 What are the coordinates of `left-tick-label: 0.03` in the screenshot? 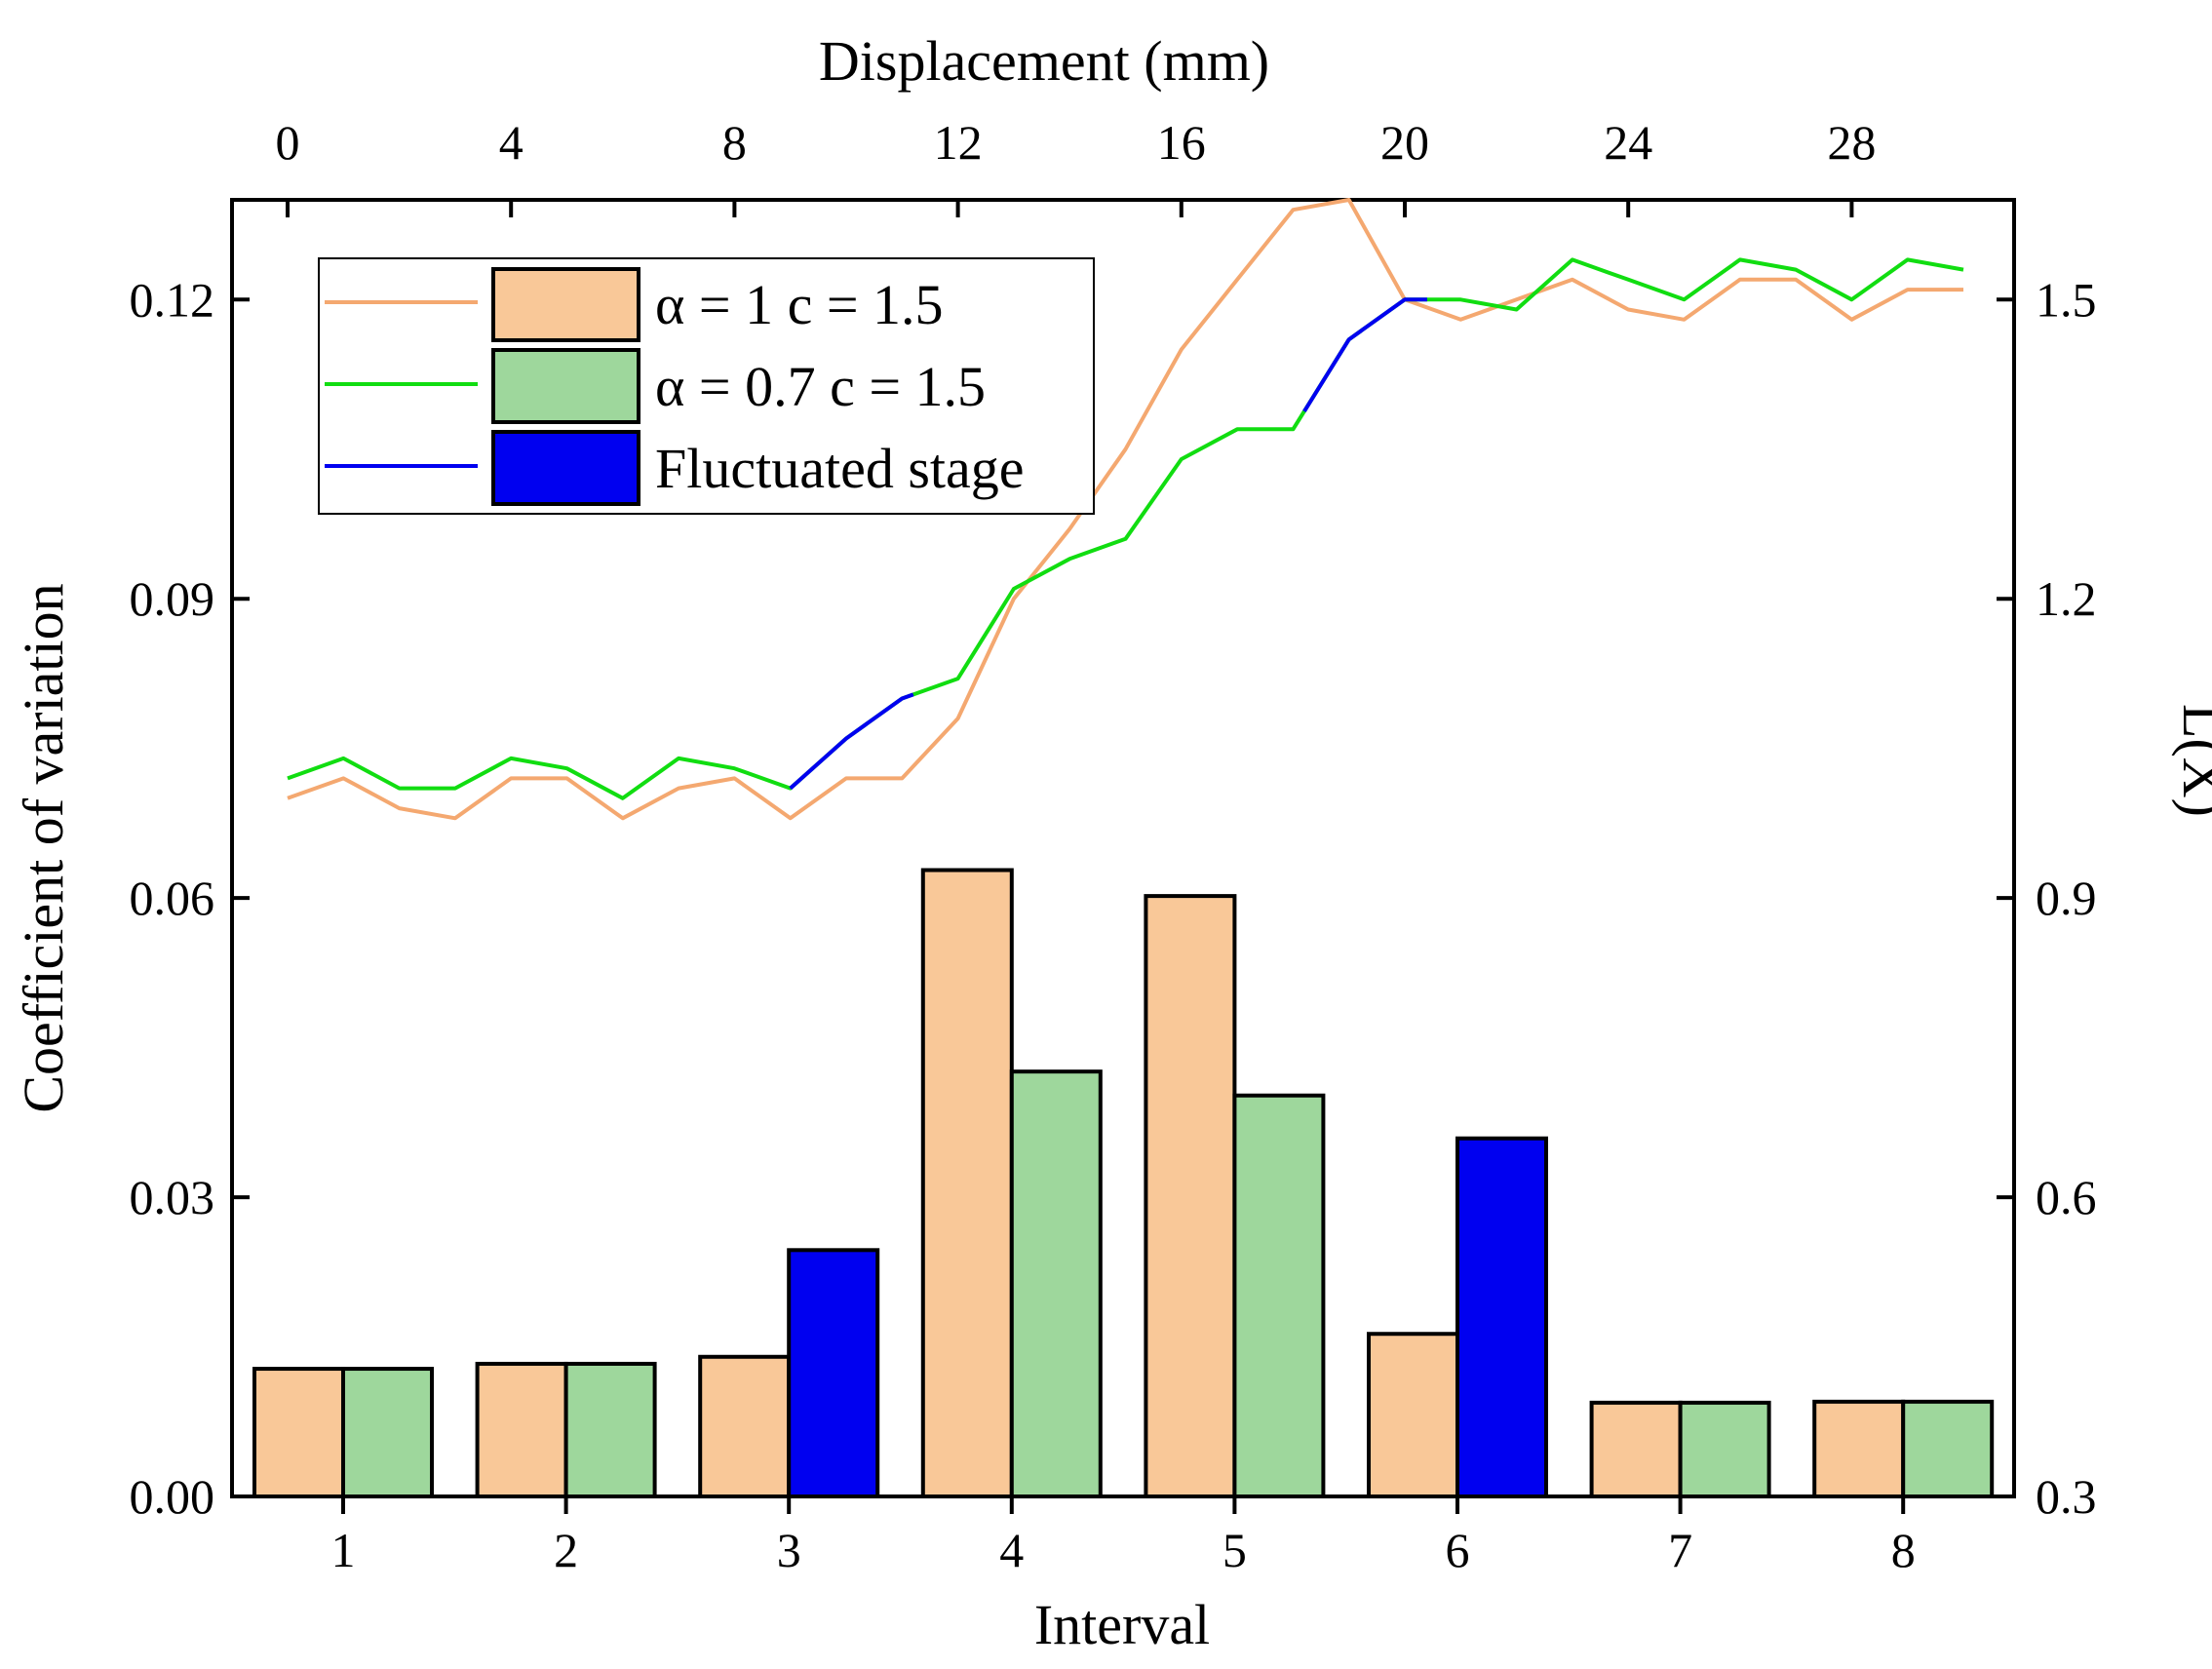 It's located at (172, 1197).